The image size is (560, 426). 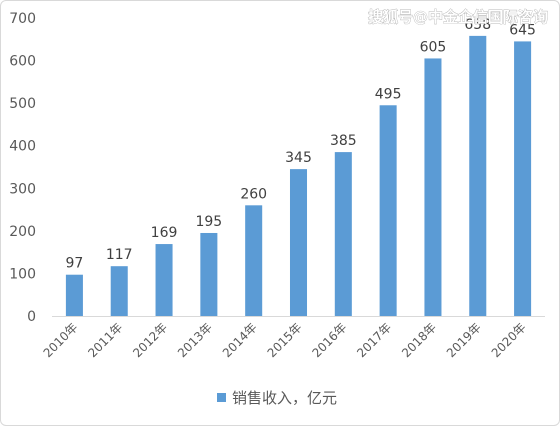 I want to click on x-tick-label: 2018年, so click(x=419, y=340).